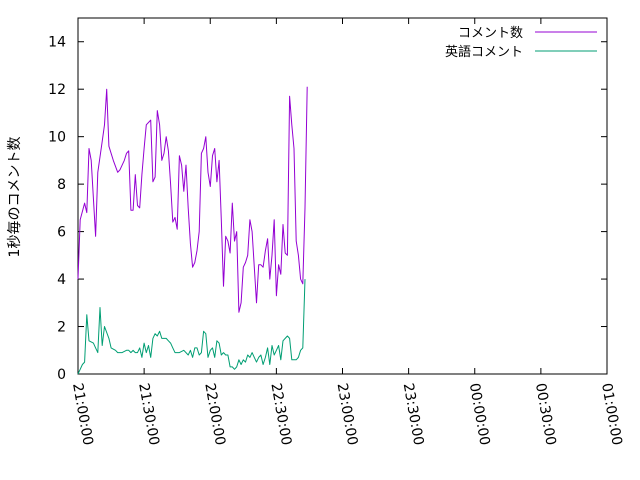  I want to click on y-tick-label: 4, so click(61, 280).